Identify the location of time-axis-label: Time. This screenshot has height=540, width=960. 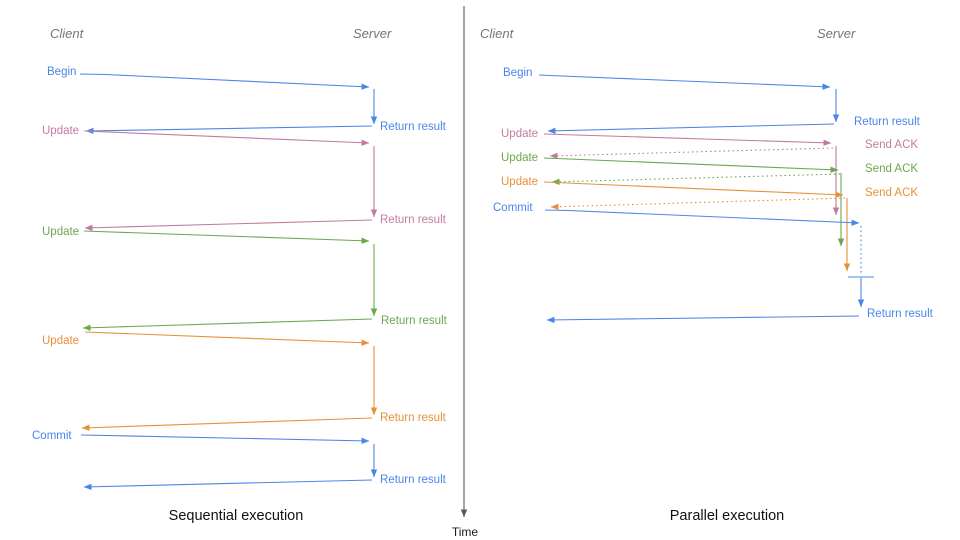
(465, 532).